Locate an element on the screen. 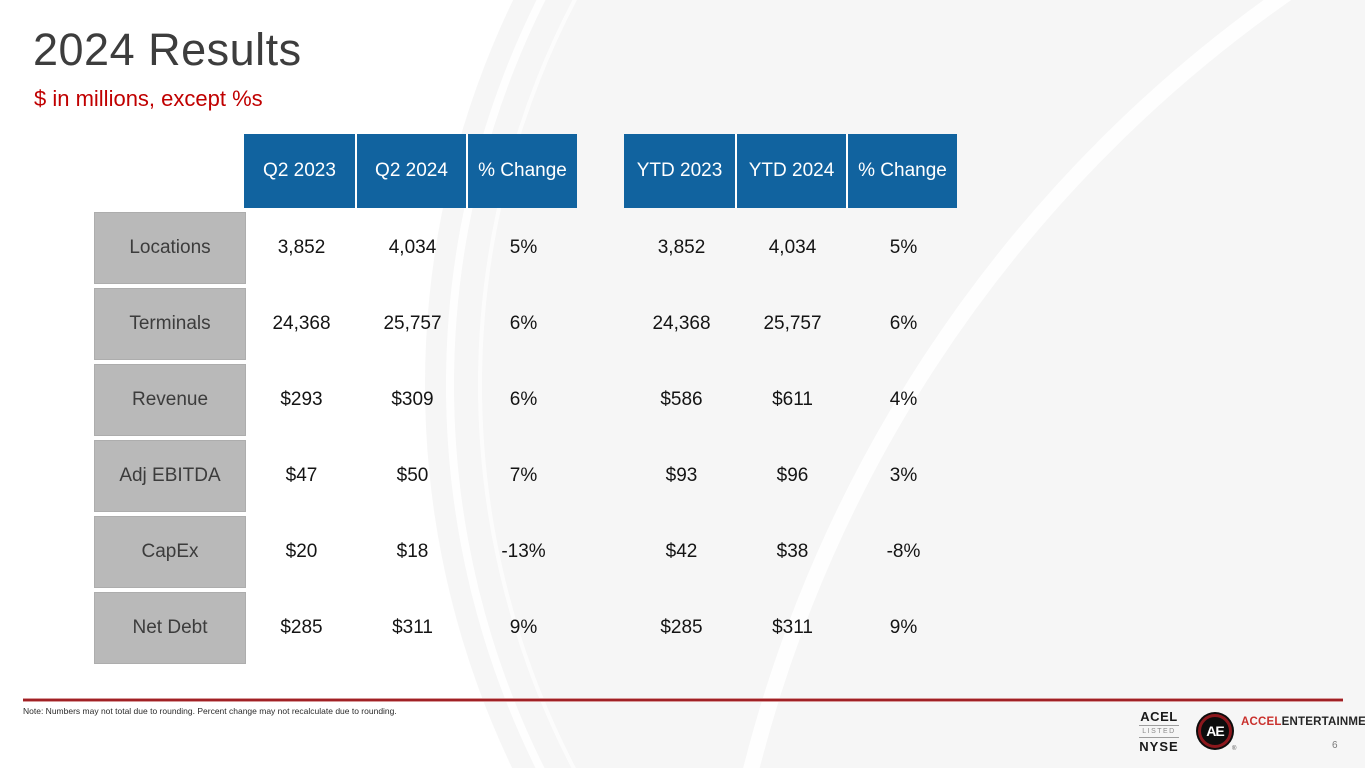 The height and width of the screenshot is (768, 1365). row-label: Terminals is located at coordinates (170, 324).